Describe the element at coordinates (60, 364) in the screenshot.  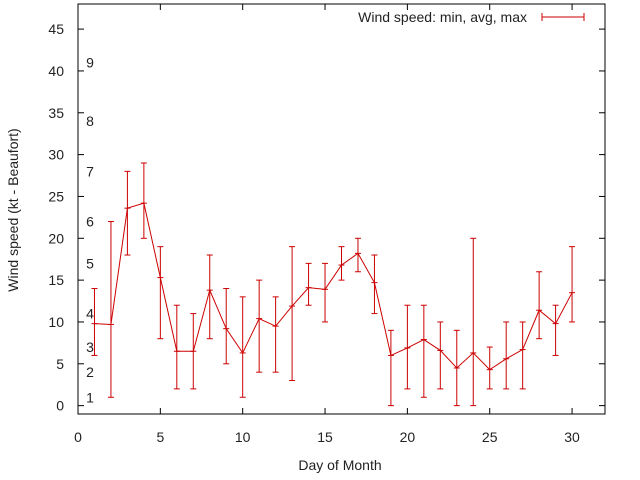
I see `y-tick-label: 5` at that location.